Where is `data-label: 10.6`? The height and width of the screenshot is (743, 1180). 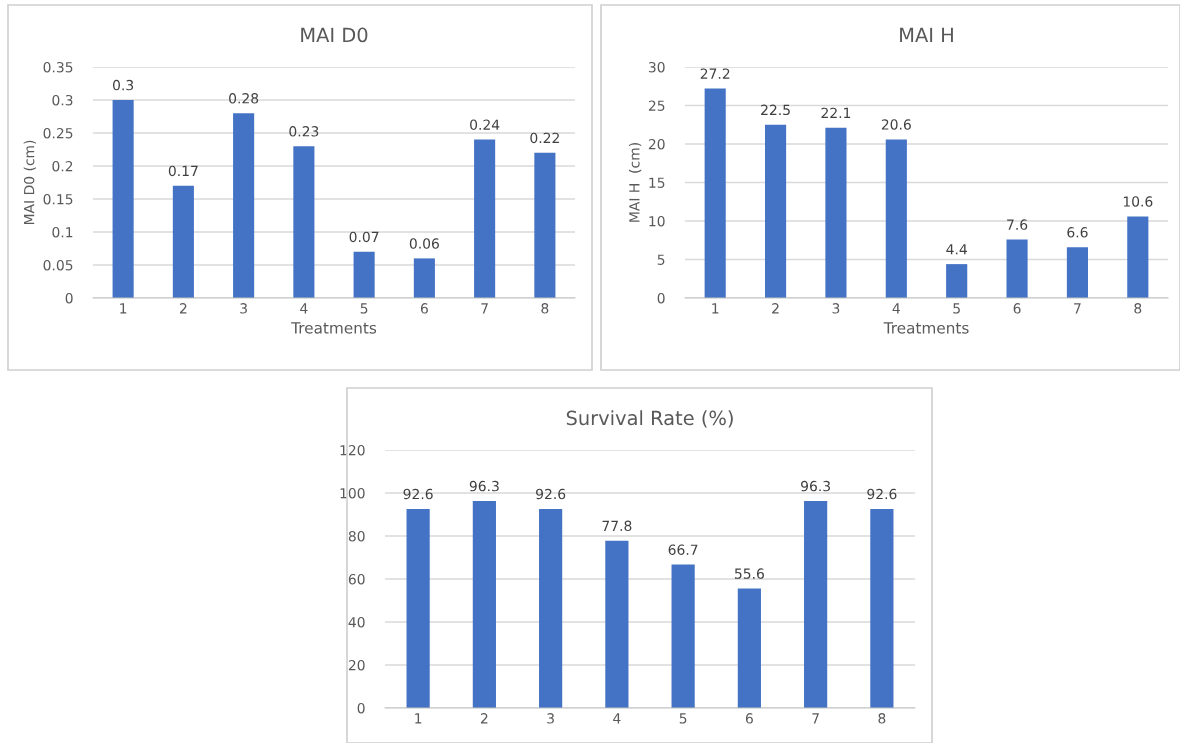
data-label: 10.6 is located at coordinates (1138, 201).